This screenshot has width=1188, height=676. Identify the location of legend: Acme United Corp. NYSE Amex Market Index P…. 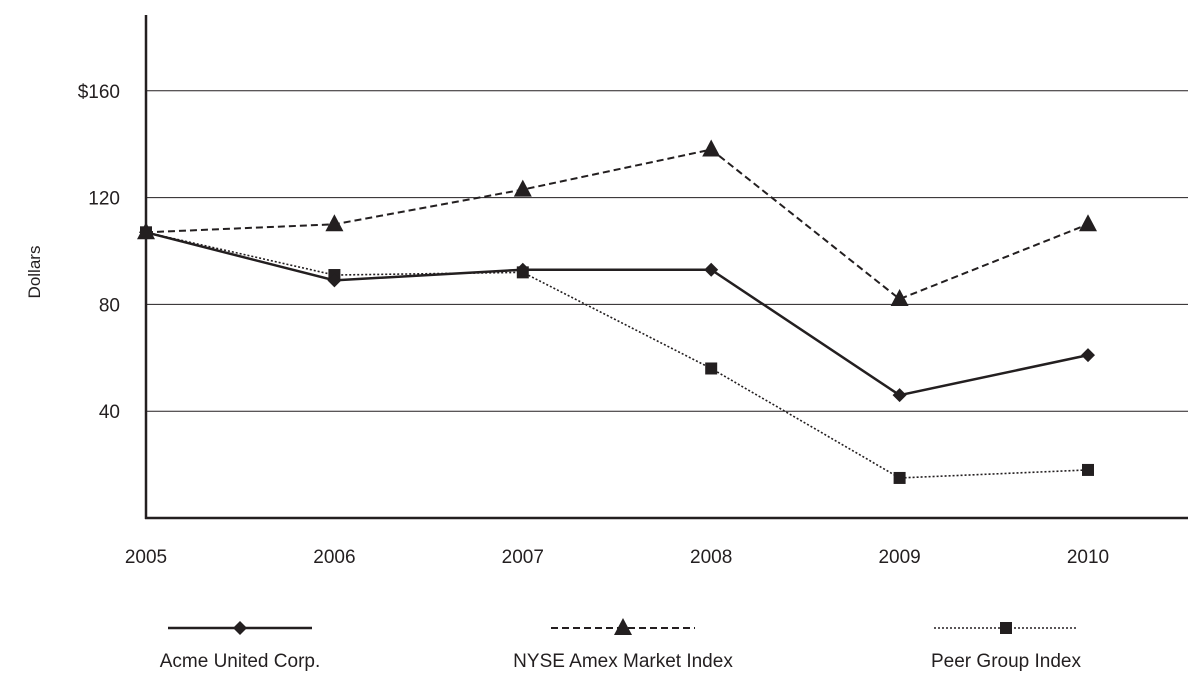
(620, 645).